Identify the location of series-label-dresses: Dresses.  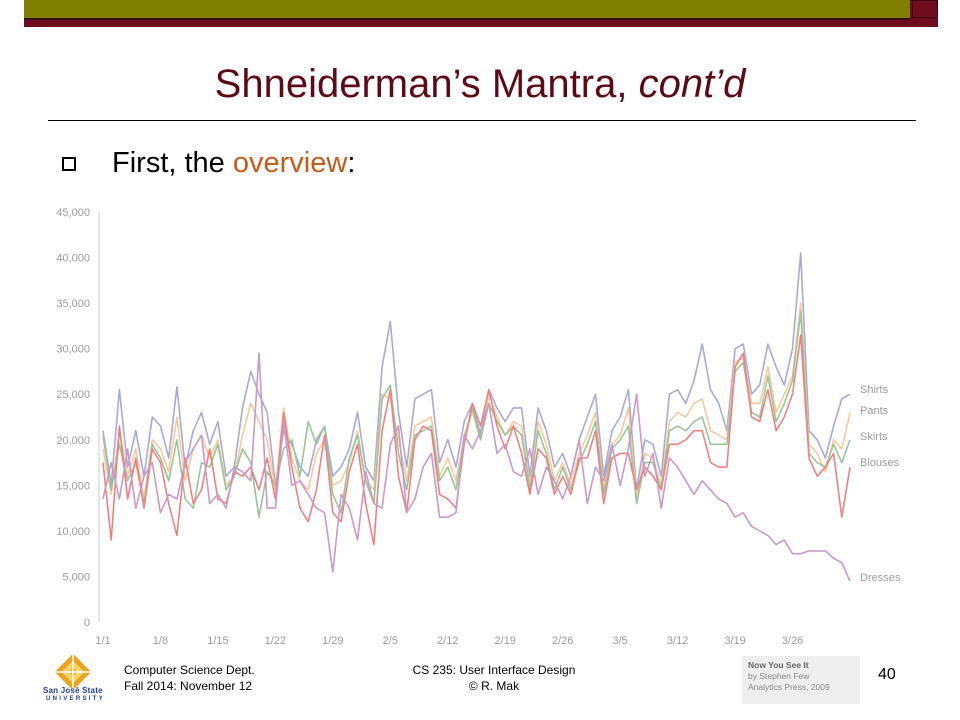
(880, 578).